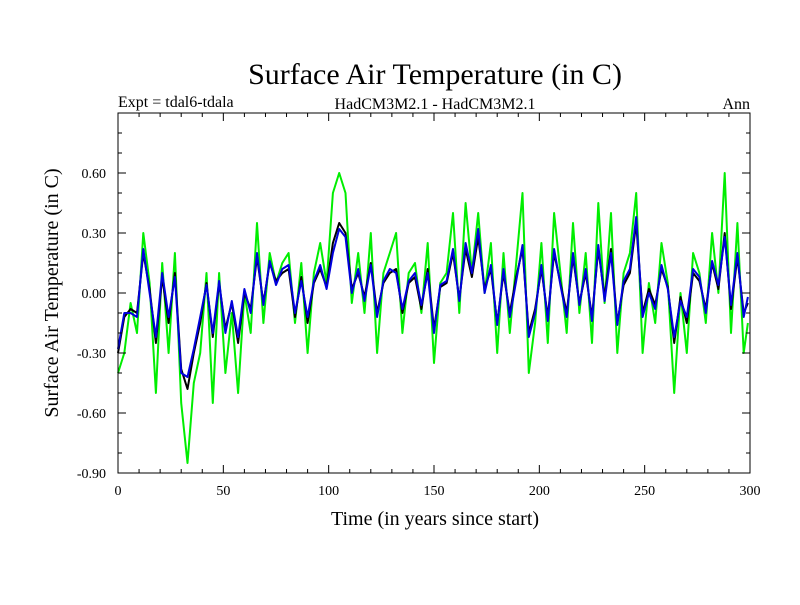  What do you see at coordinates (176, 102) in the screenshot?
I see `experiment-label: Expt = tdal6-tdala` at bounding box center [176, 102].